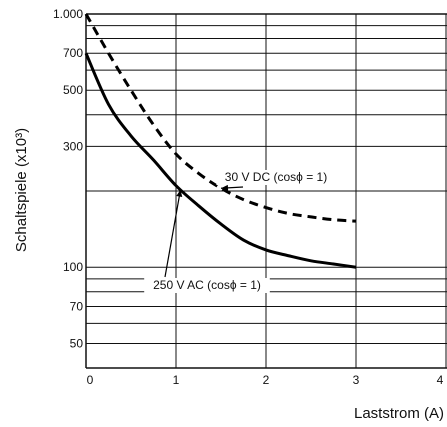 The image size is (447, 427). Describe the element at coordinates (73, 90) in the screenshot. I see `y-tick-label: 500` at that location.